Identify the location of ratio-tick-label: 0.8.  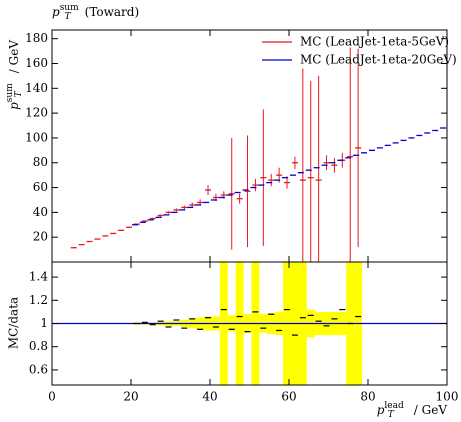
(38, 346).